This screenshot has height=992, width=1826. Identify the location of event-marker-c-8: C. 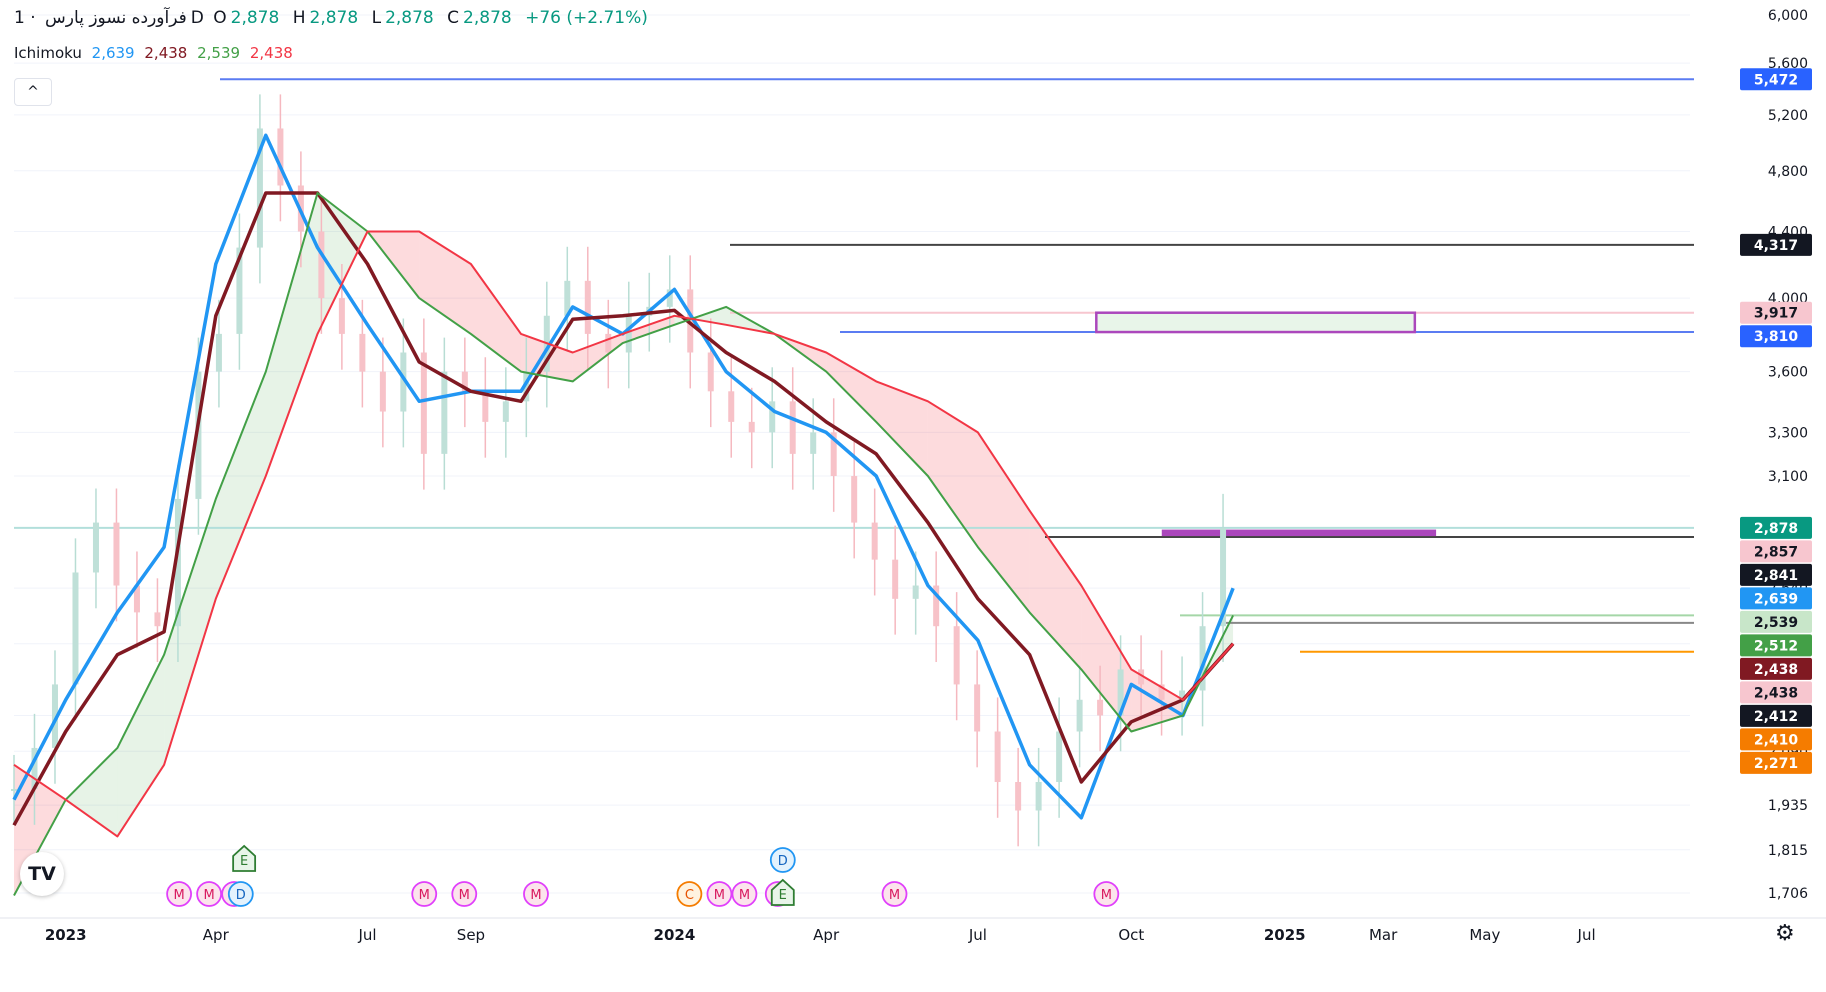
(689, 894).